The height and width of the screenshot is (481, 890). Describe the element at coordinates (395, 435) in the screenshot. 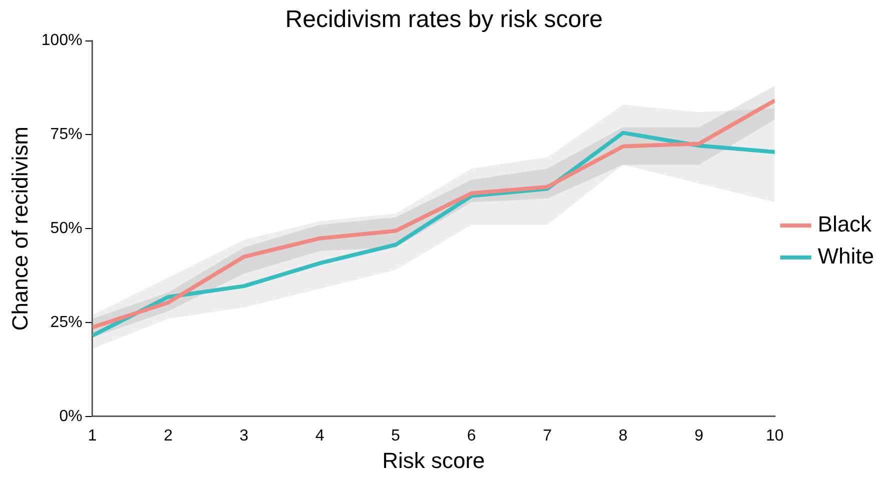

I see `x-tick-label: 5` at that location.